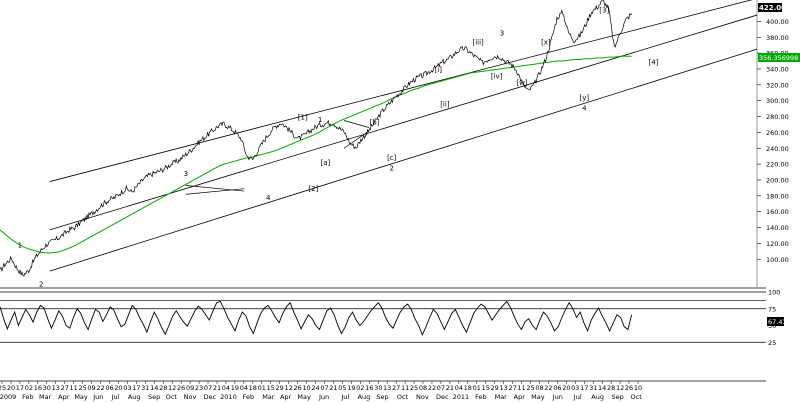  What do you see at coordinates (777, 212) in the screenshot?
I see `price-y-tick-label: 160.00` at bounding box center [777, 212].